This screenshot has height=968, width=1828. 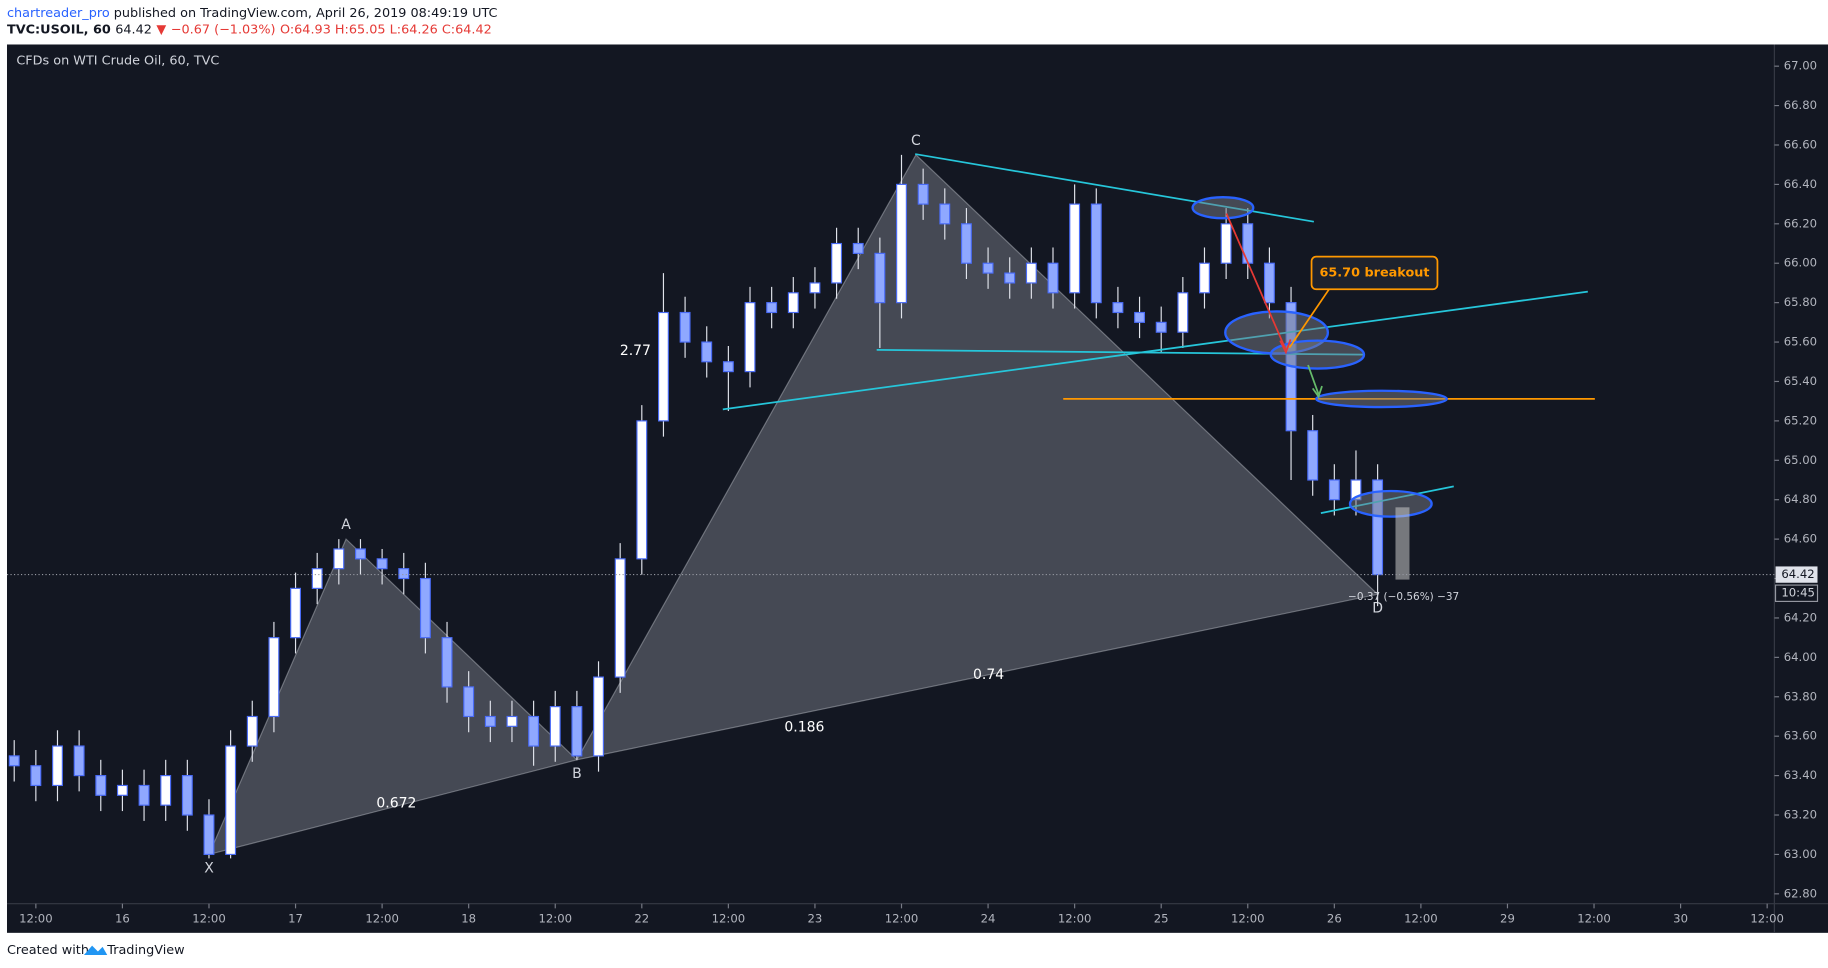 I want to click on y-tick-label: 63.80, so click(x=1800, y=696).